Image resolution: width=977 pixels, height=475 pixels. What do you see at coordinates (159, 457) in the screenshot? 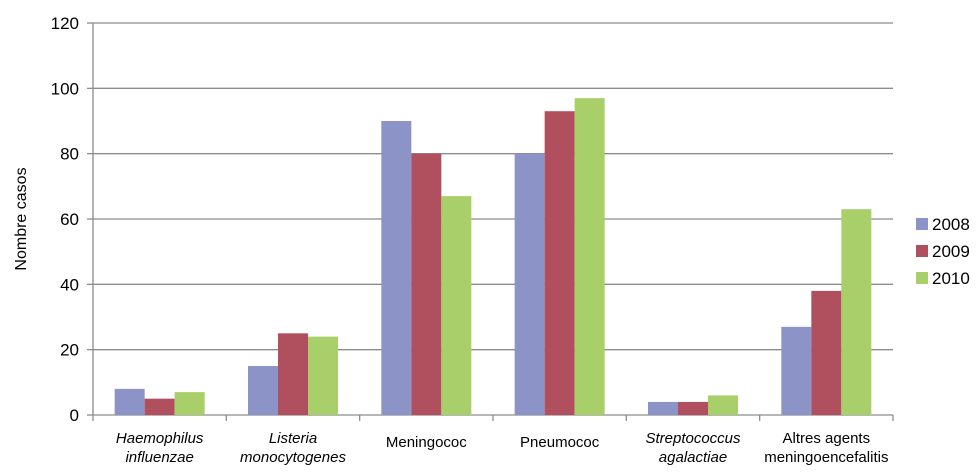
I see `x-category-label-line: influenzae` at bounding box center [159, 457].